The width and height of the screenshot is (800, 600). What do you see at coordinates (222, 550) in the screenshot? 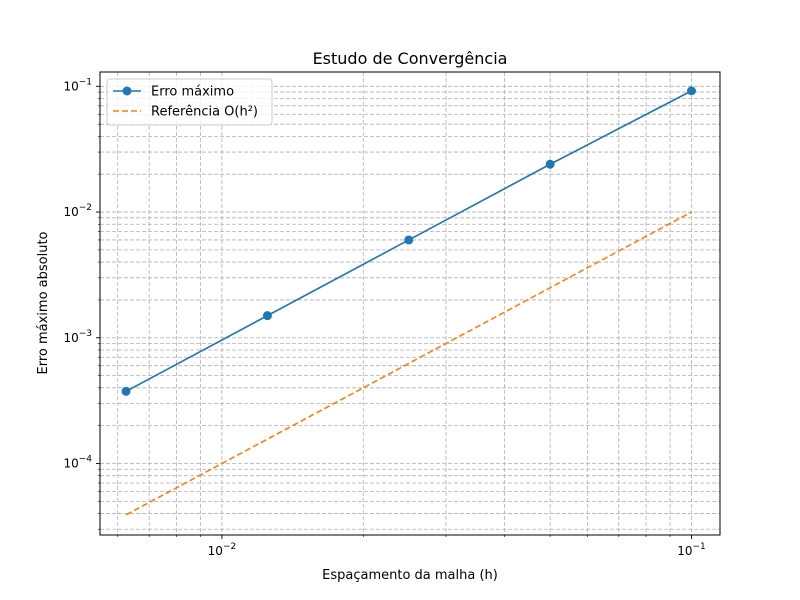
I see `x-tick-label: 10⁻²` at bounding box center [222, 550].